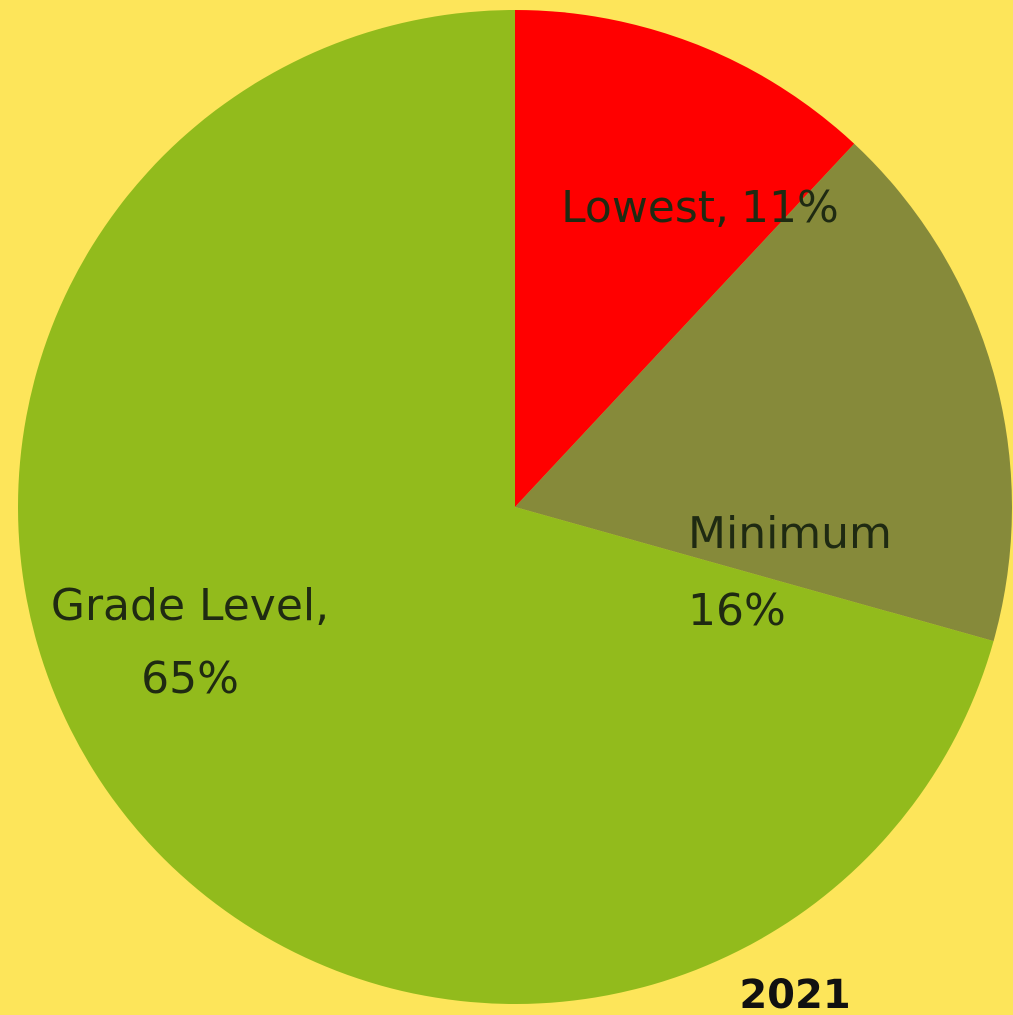 Image resolution: width=1013 pixels, height=1015 pixels. Describe the element at coordinates (190, 678) in the screenshot. I see `value-label: 65%` at that location.